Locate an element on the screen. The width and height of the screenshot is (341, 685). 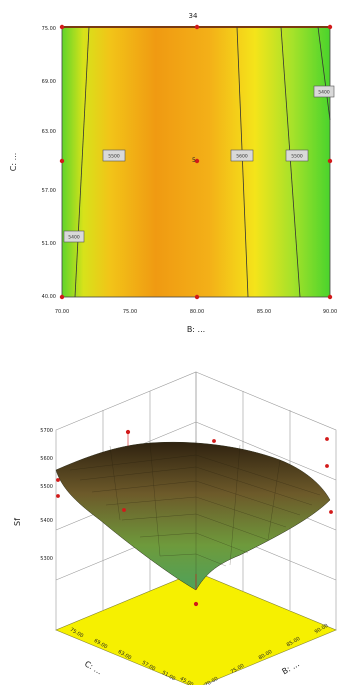
y-tick-label: 40.00 is located at coordinates (49, 297).